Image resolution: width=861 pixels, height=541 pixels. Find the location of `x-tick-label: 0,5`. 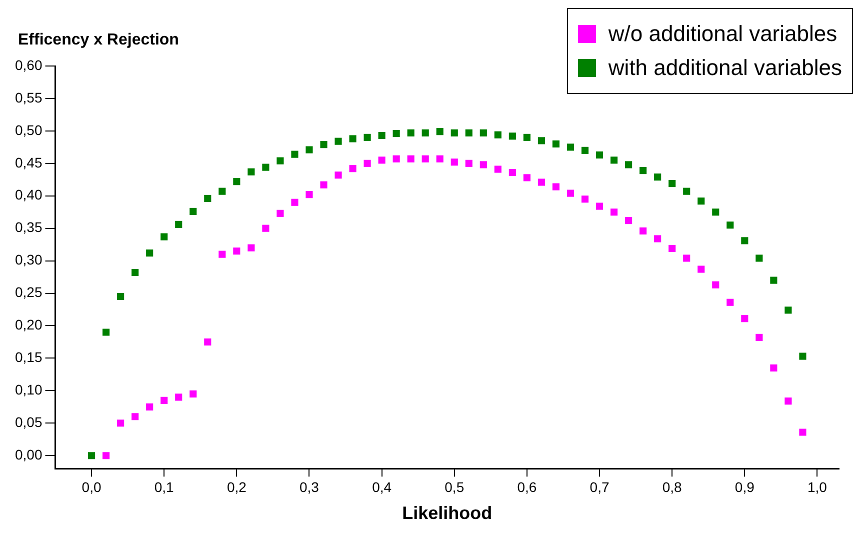

x-tick-label: 0,5 is located at coordinates (454, 486).